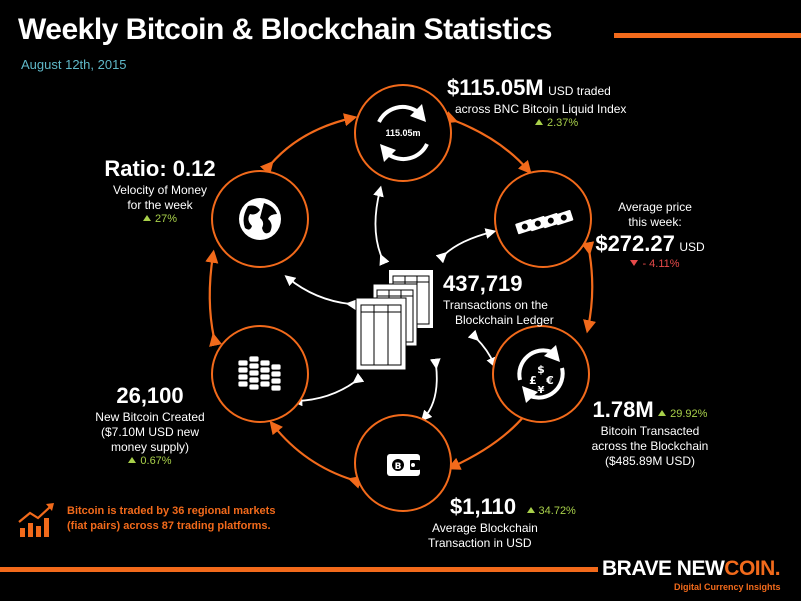  What do you see at coordinates (36, 520) in the screenshot?
I see `growth-chart-icon` at bounding box center [36, 520].